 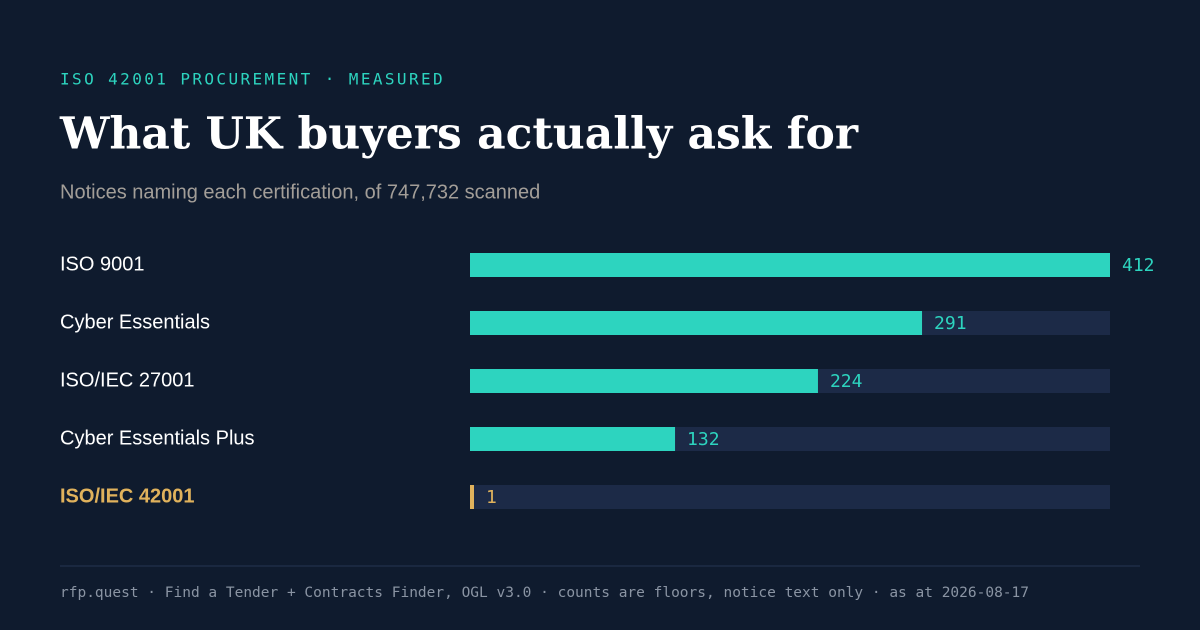 What do you see at coordinates (252, 79) in the screenshot?
I see `eyebrow: ISO 42001 PROCUREMENT · MEASURED` at bounding box center [252, 79].